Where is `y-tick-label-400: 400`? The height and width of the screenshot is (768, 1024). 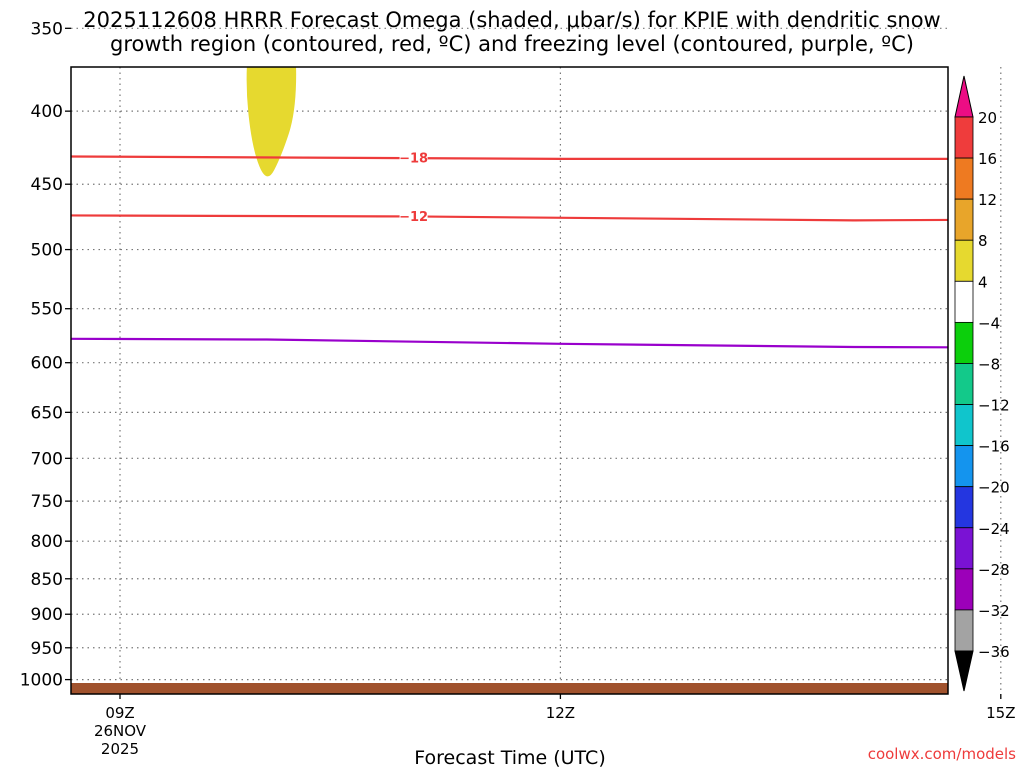
y-tick-label-400: 400 is located at coordinates (47, 112).